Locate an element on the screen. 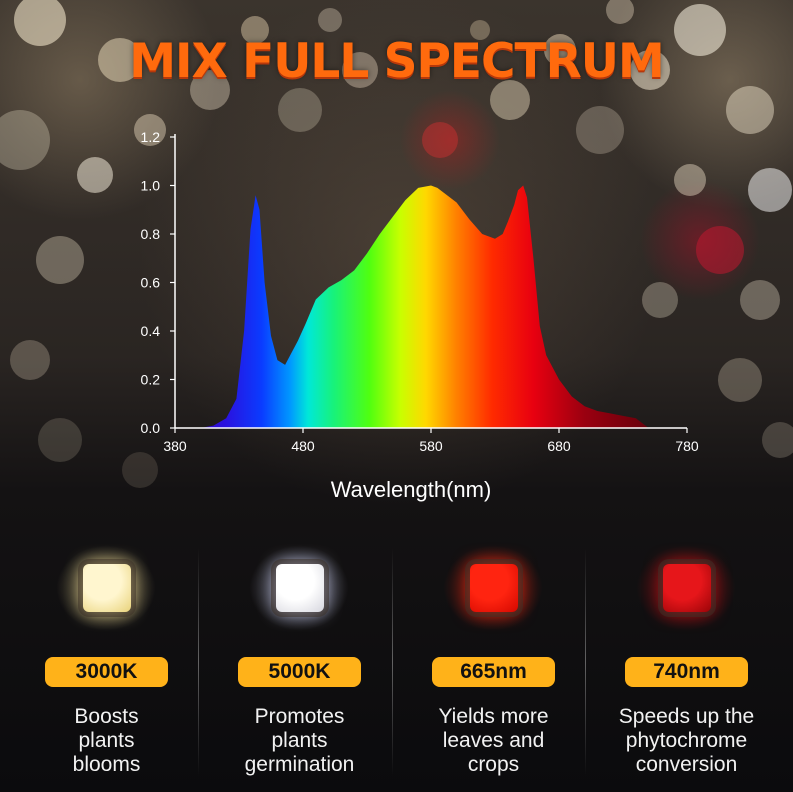 The height and width of the screenshot is (792, 793). x-tick-label: 680 is located at coordinates (559, 446).